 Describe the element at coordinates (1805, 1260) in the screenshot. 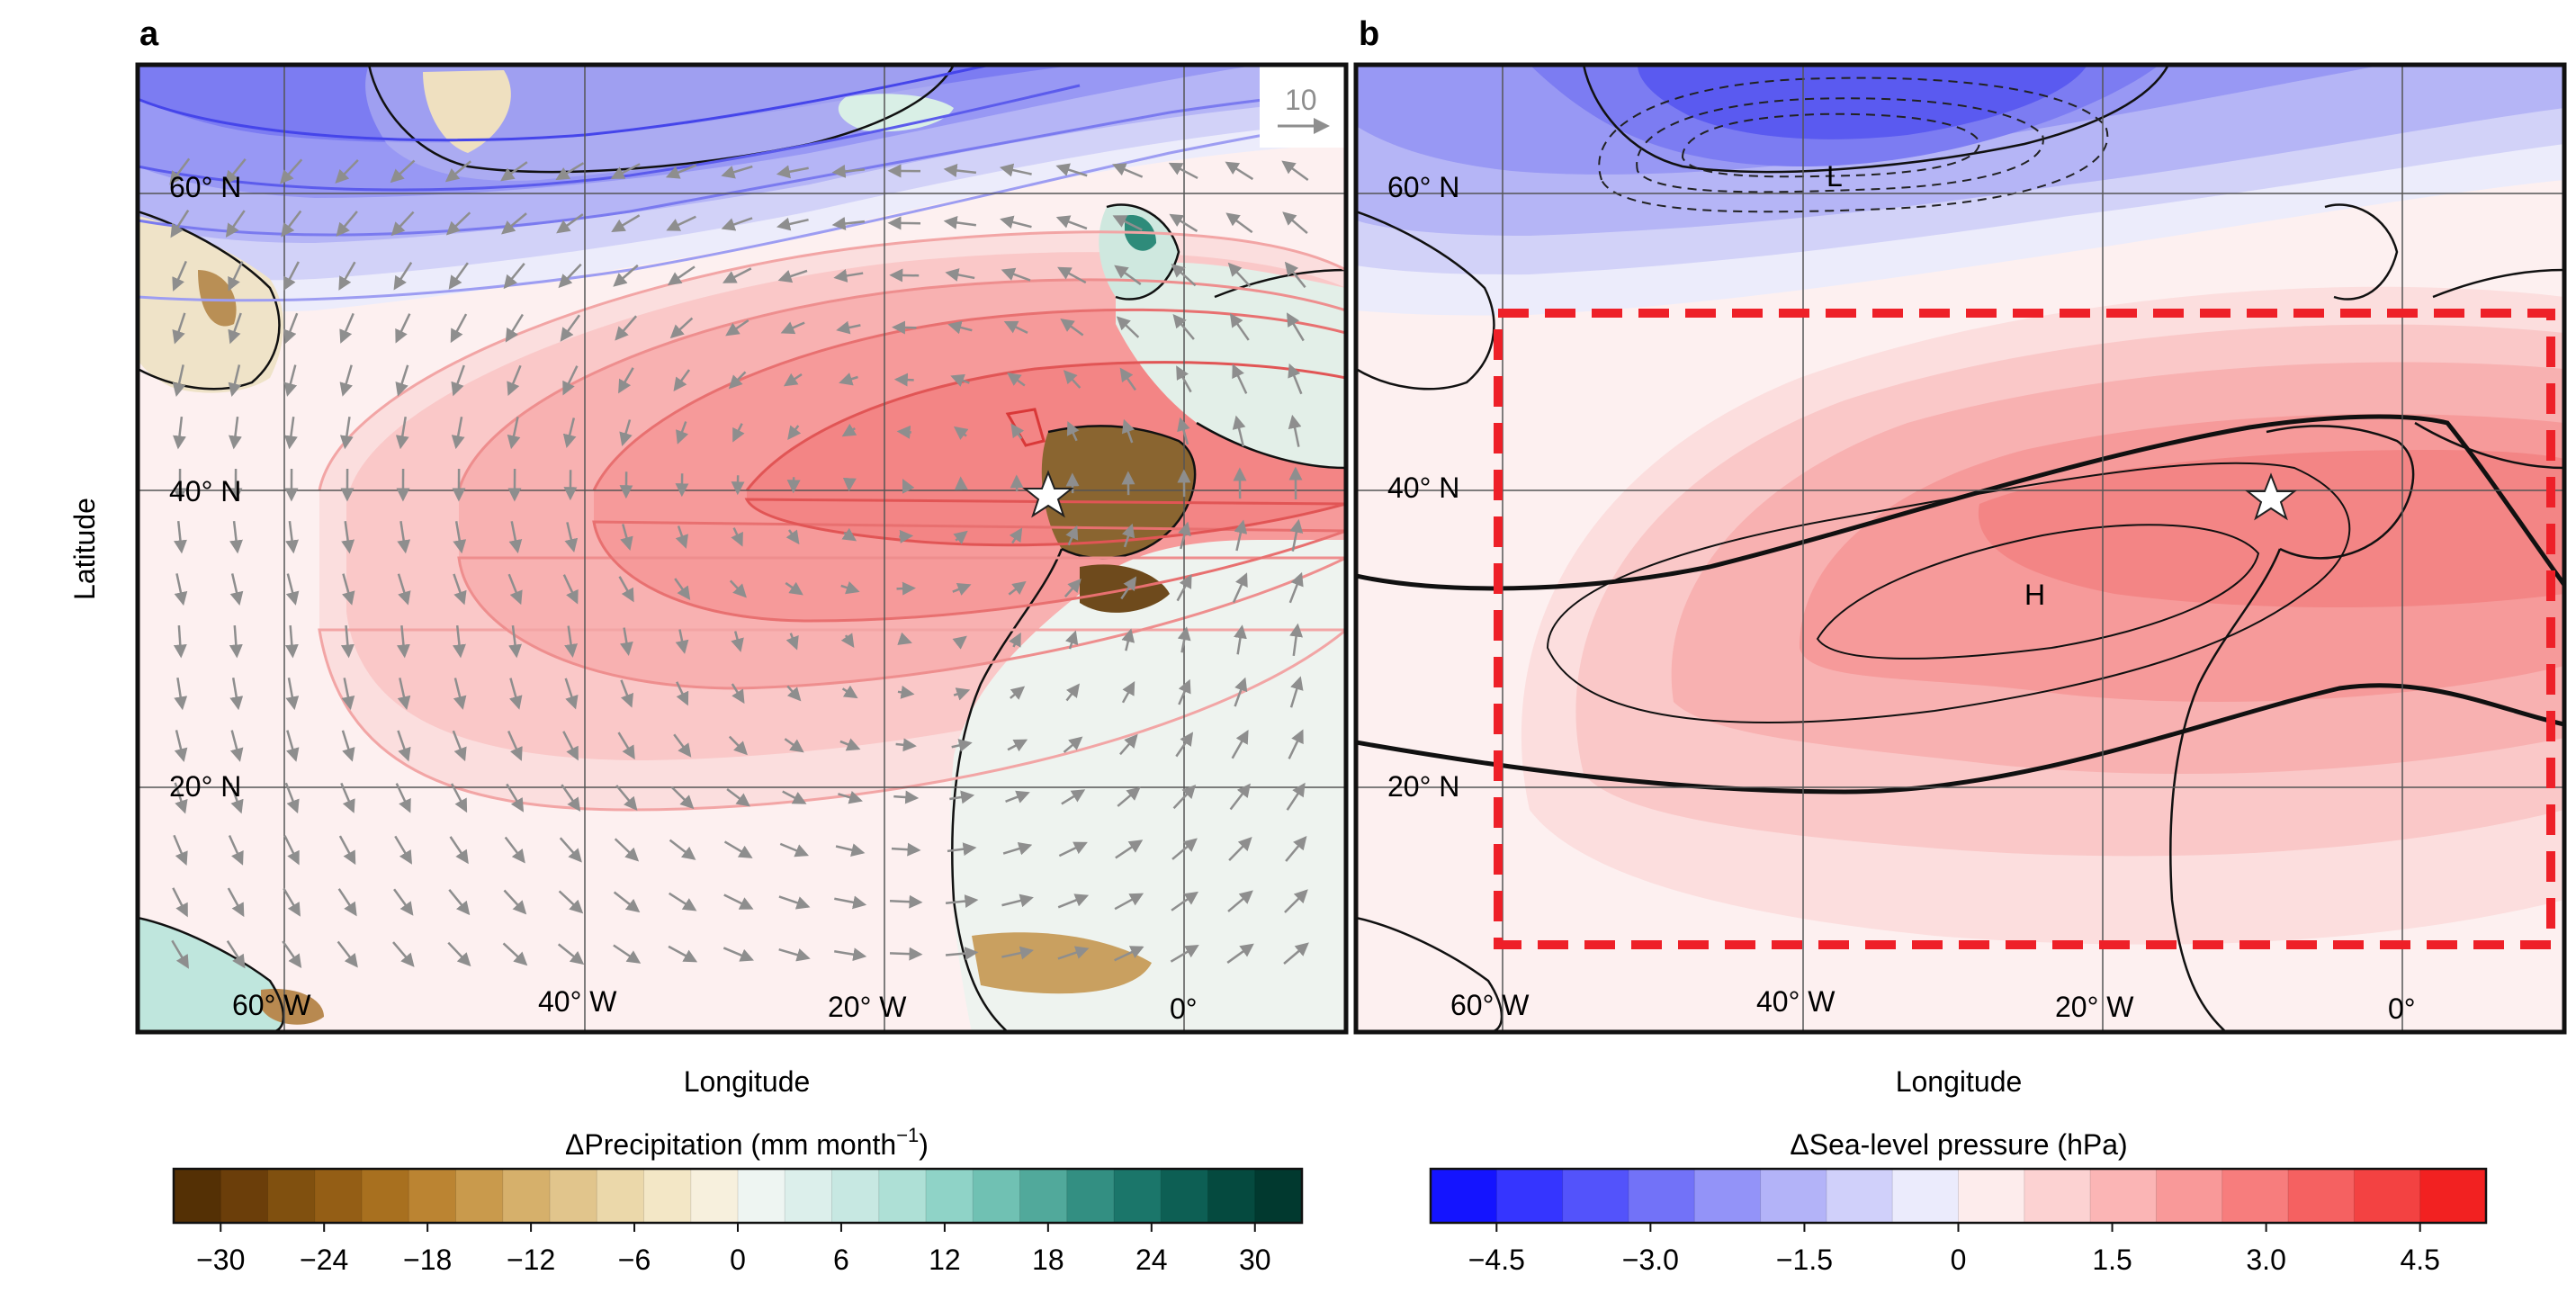

I see `slp-colorbar-tick-label: −1.5` at that location.